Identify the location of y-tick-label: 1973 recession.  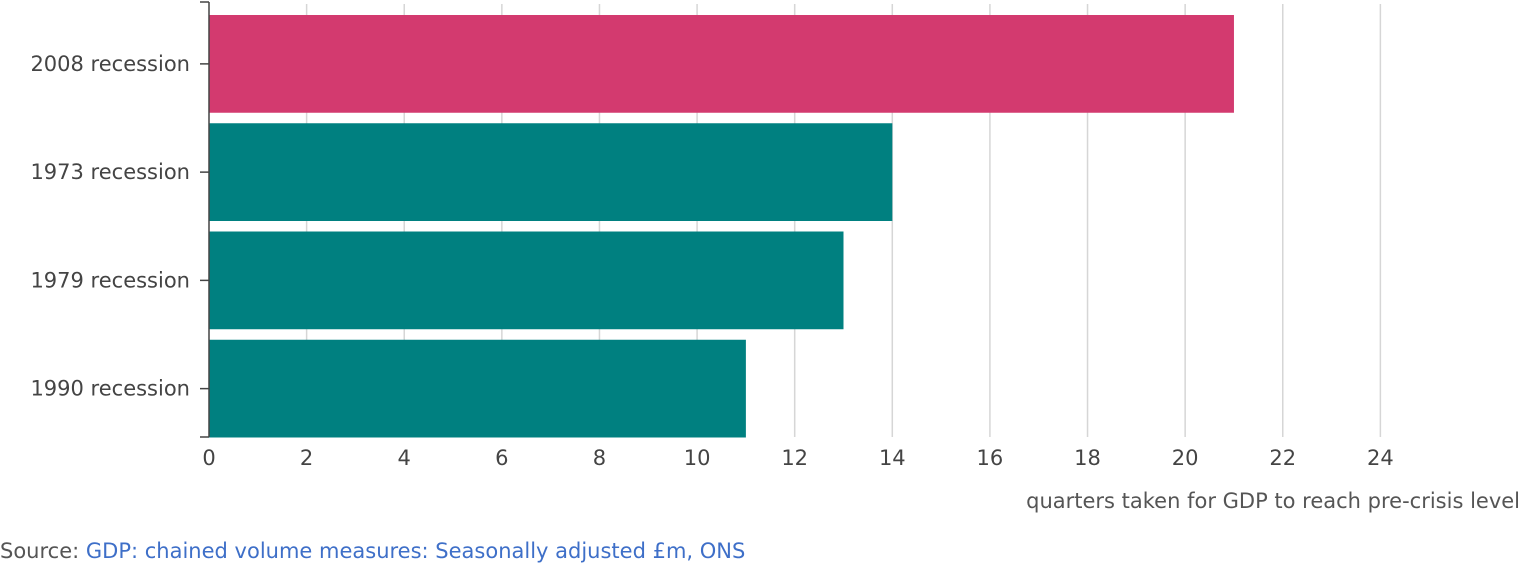
(110, 172).